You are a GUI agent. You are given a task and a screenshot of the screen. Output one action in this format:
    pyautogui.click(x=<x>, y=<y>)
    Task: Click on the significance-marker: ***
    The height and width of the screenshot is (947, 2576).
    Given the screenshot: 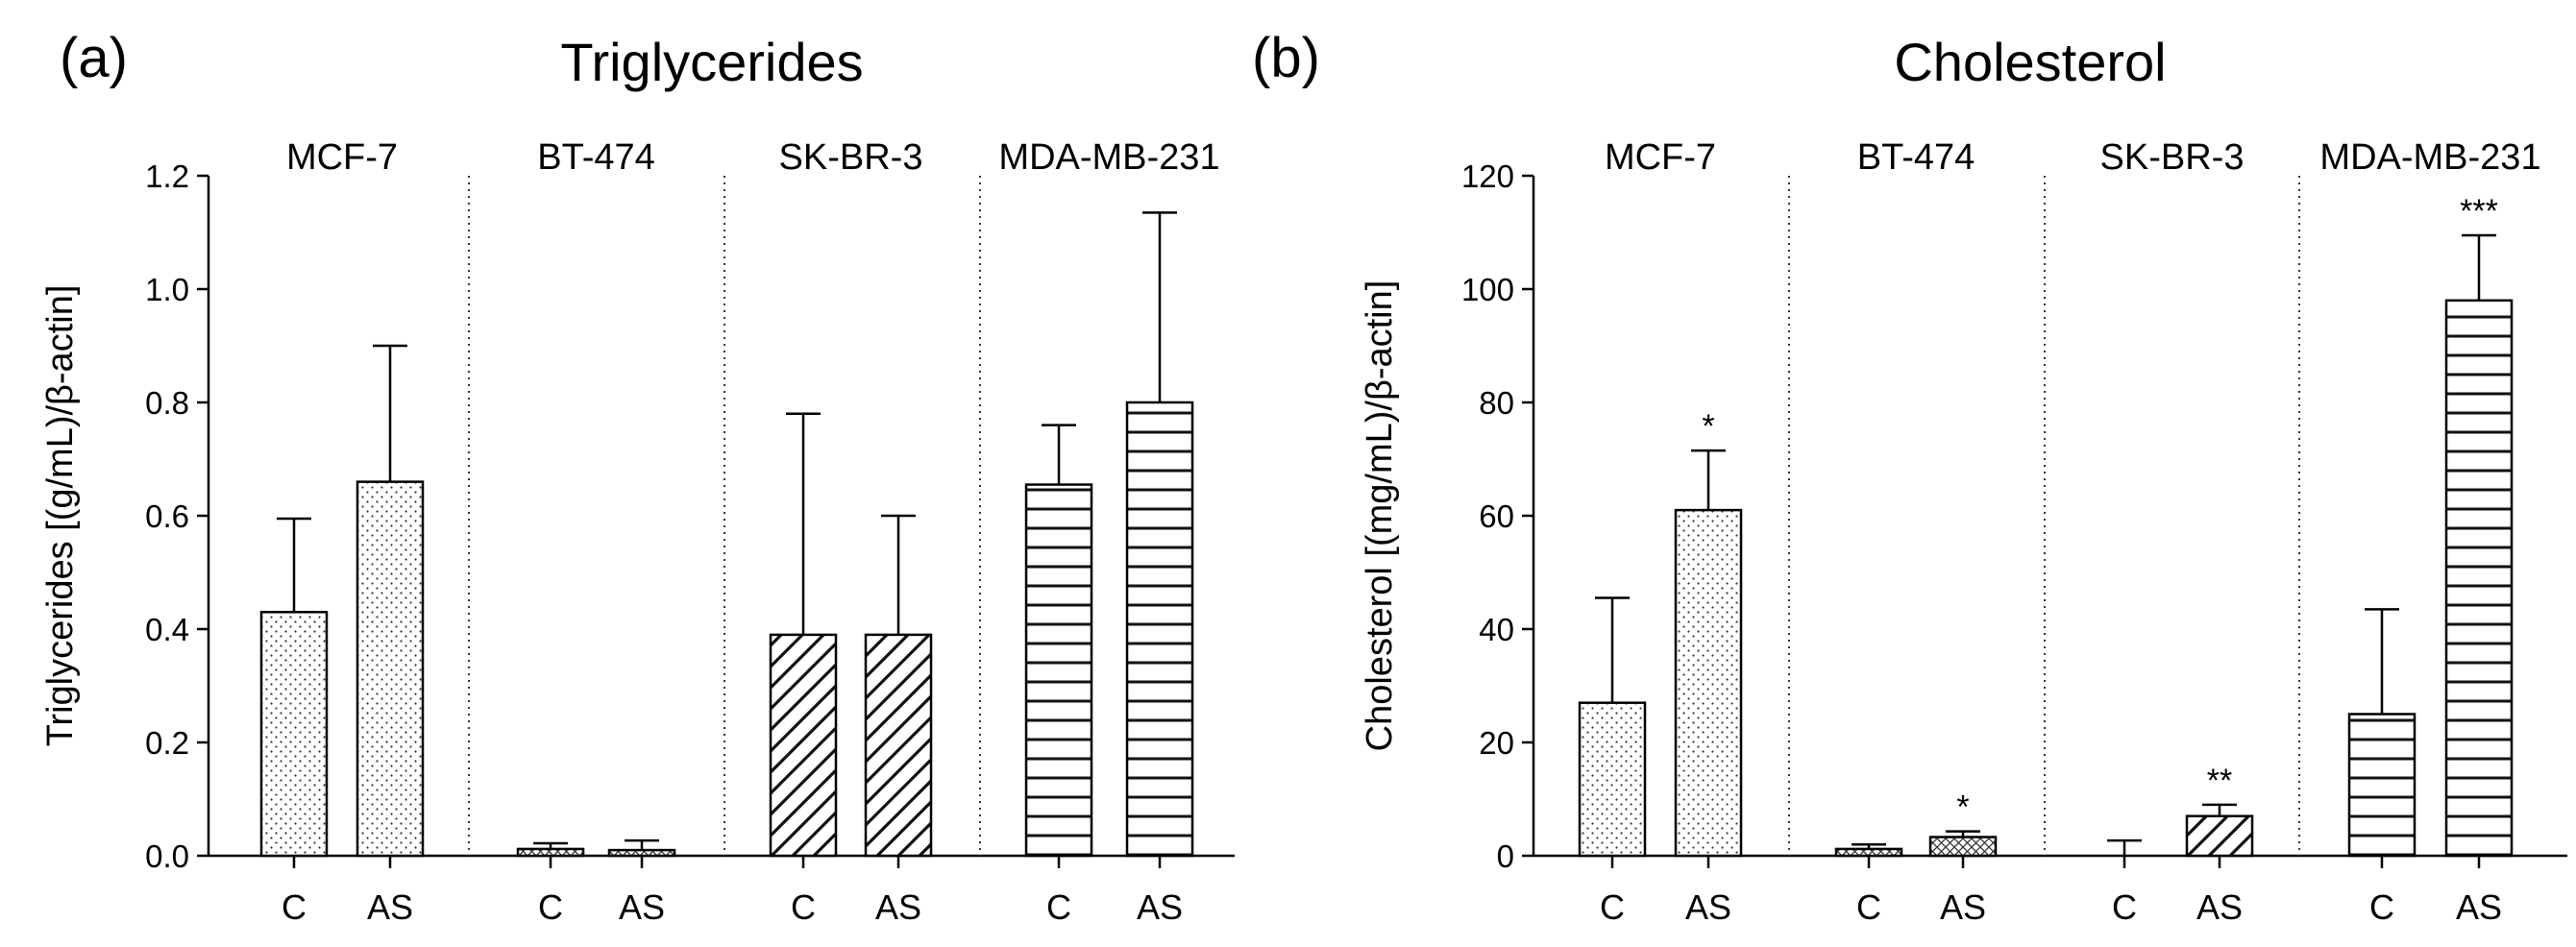 What is the action you would take?
    pyautogui.click(x=2479, y=211)
    